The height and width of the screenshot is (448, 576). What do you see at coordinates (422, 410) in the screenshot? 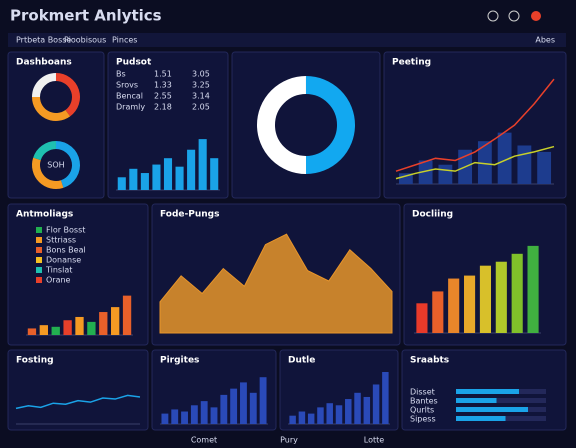
I see `progress-label: Qurlts` at bounding box center [422, 410].